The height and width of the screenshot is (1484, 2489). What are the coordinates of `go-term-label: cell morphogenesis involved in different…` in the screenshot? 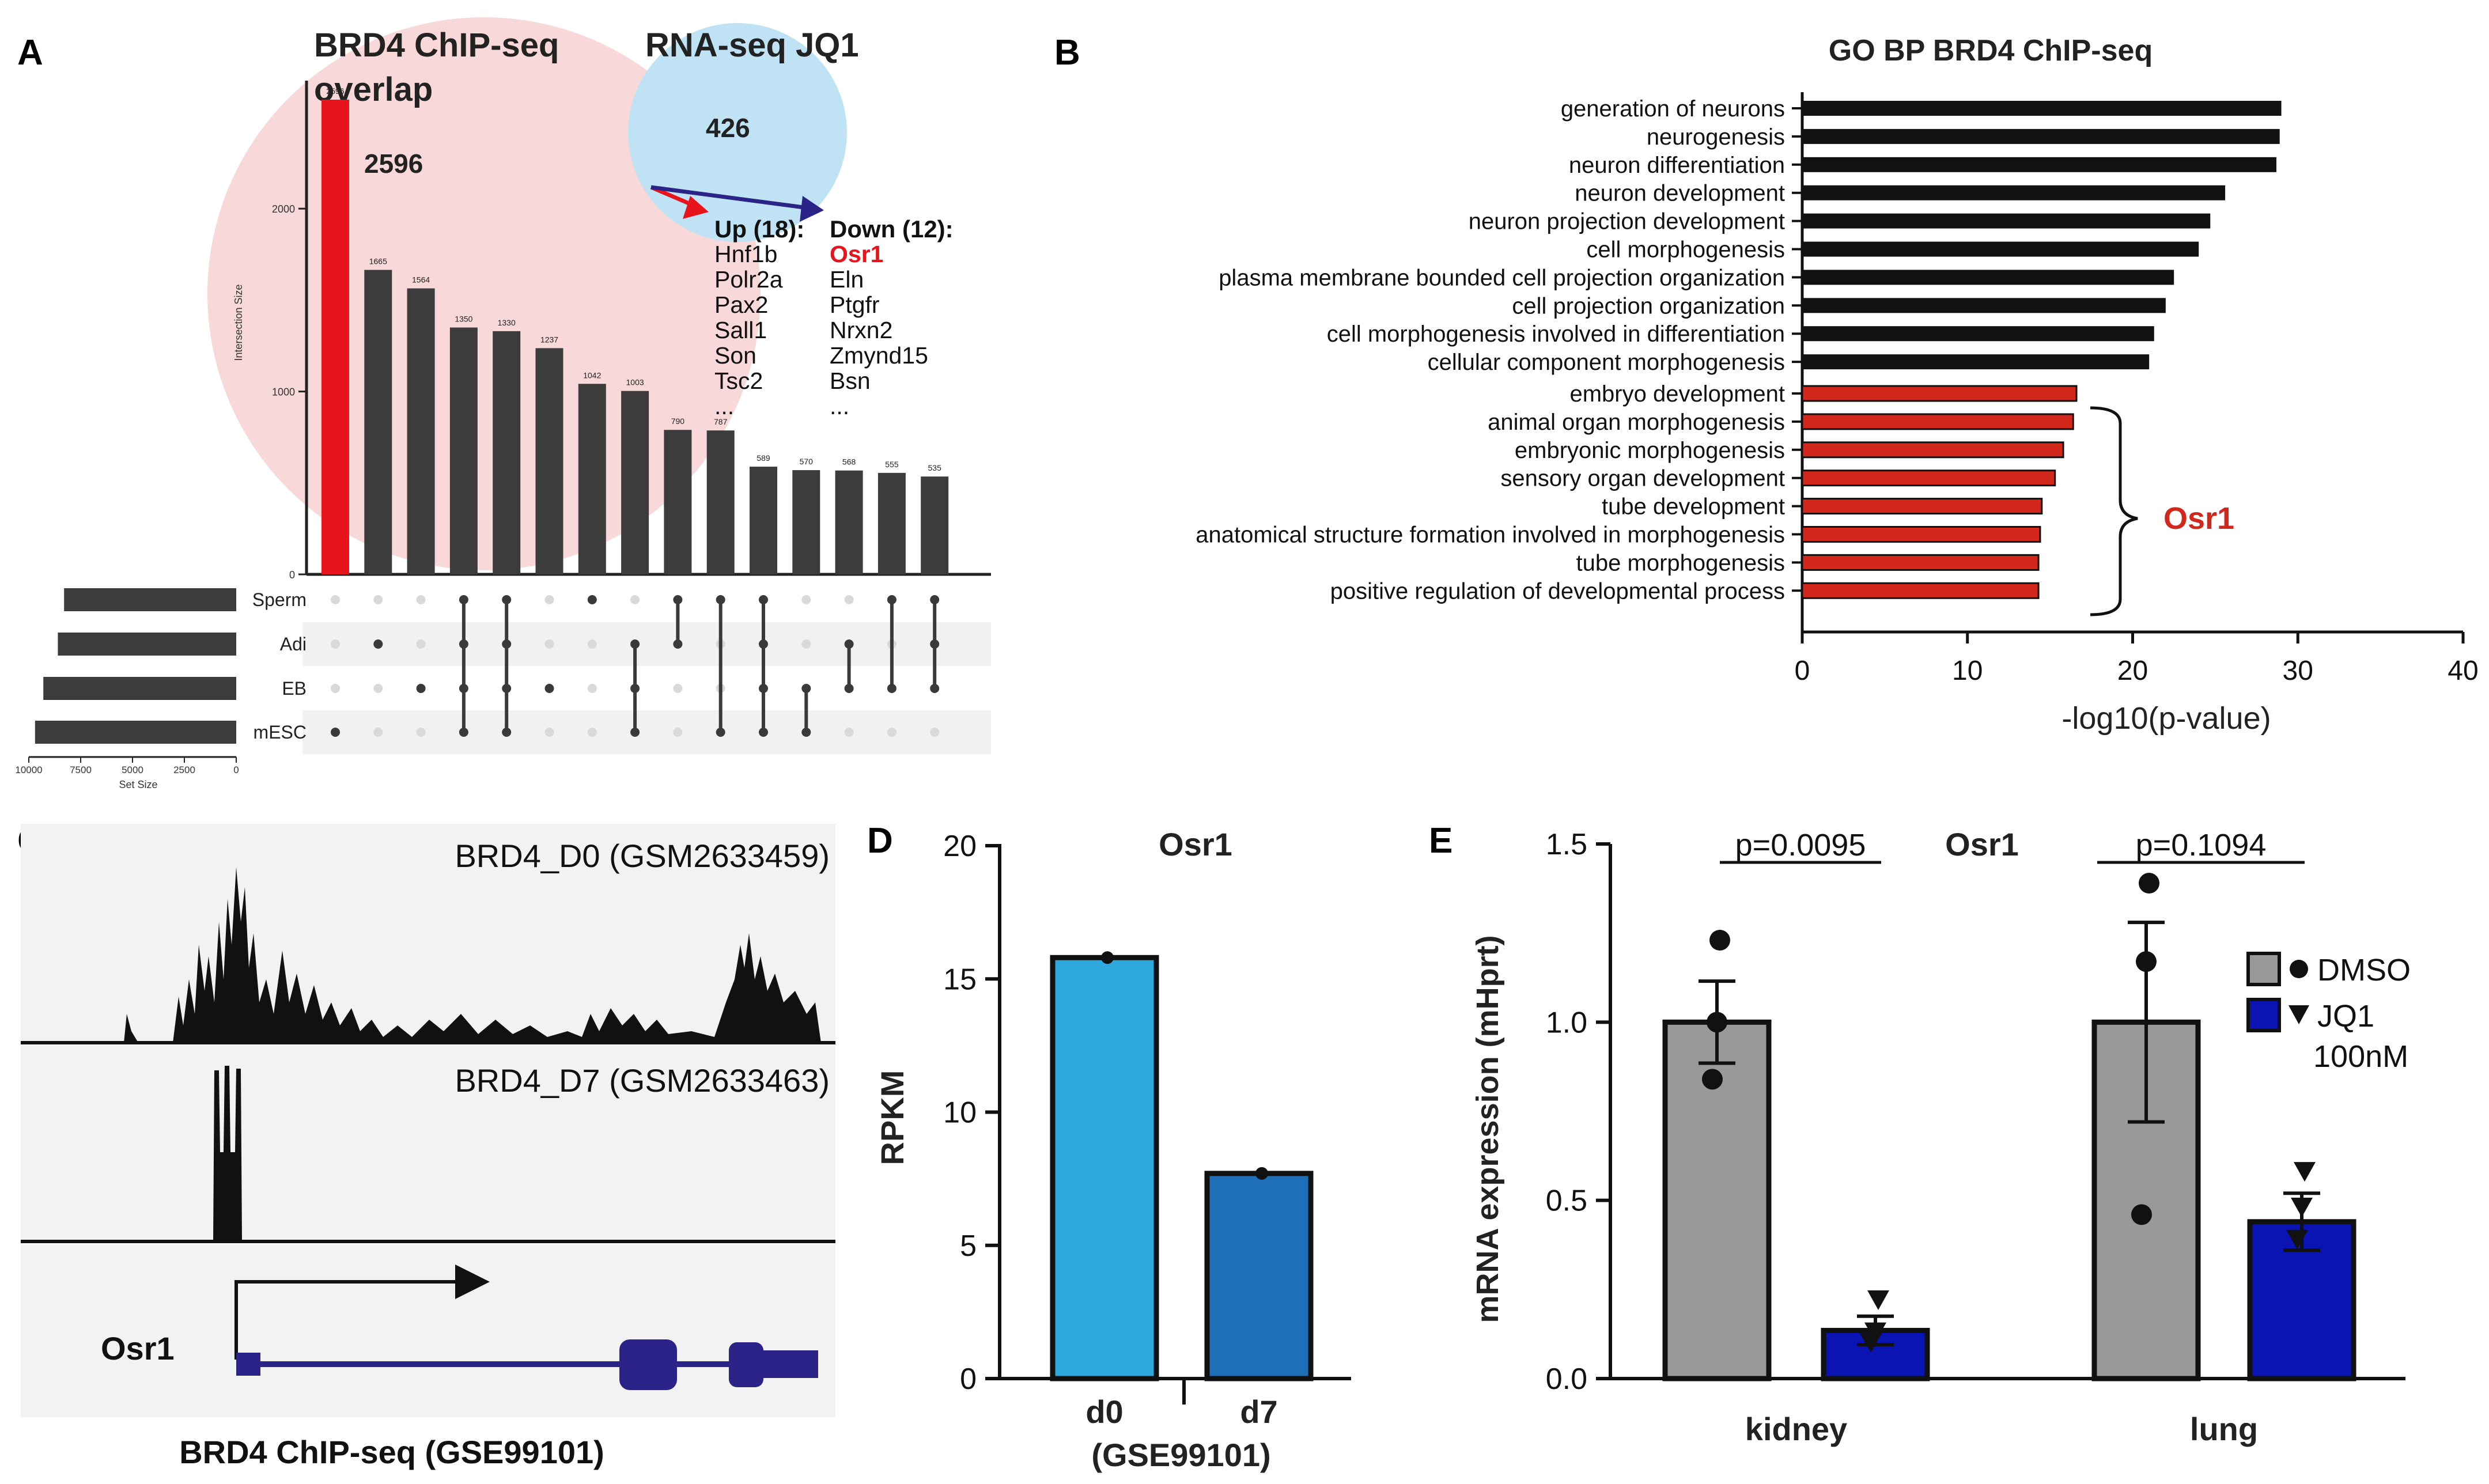 It's located at (1556, 334).